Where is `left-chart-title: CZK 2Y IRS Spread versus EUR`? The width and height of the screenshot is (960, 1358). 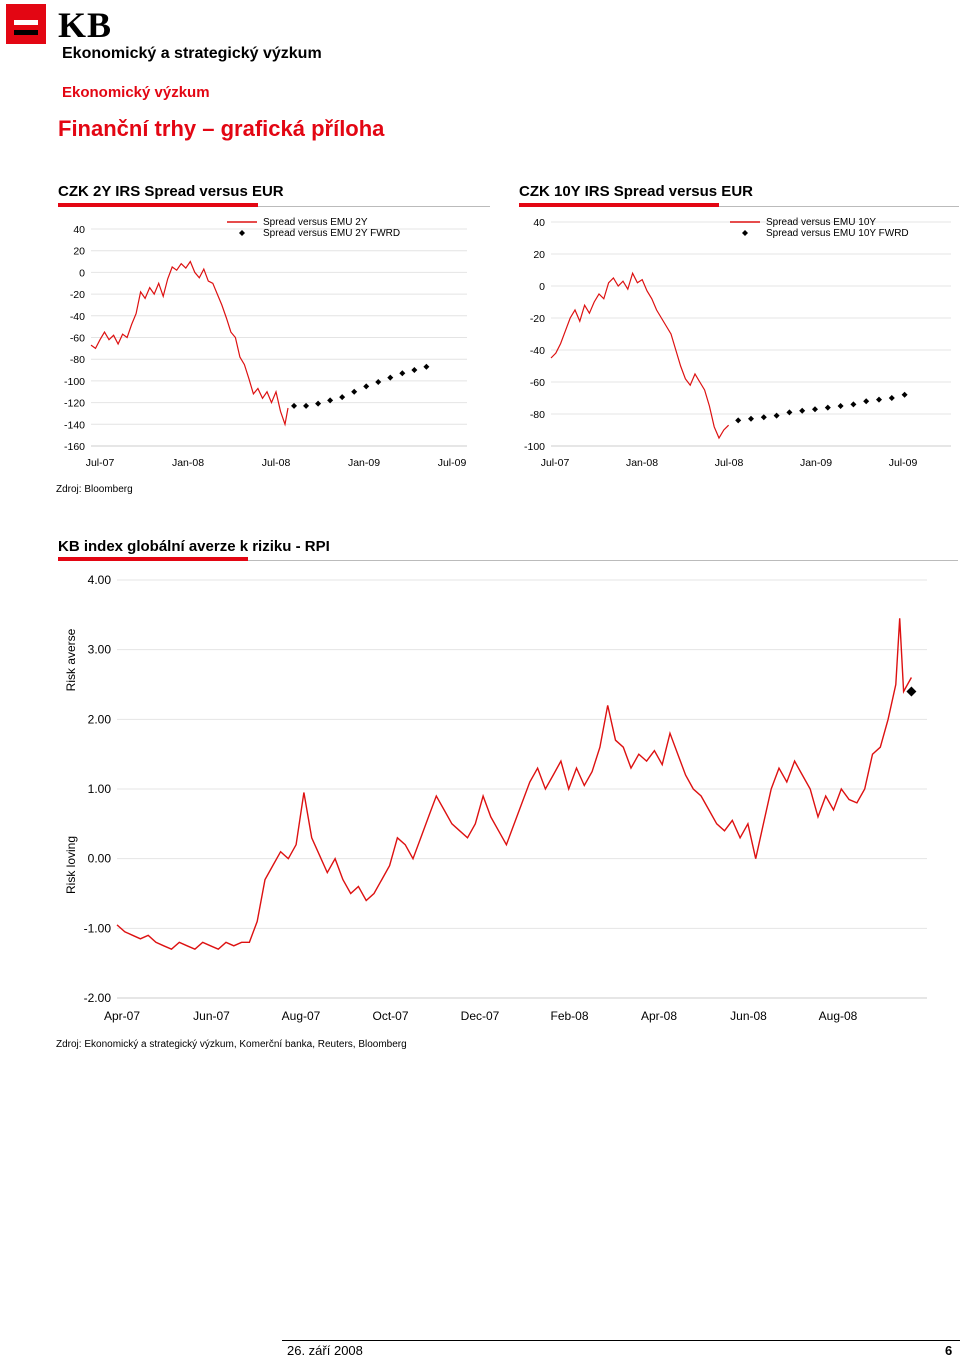 left-chart-title: CZK 2Y IRS Spread versus EUR is located at coordinates (171, 191).